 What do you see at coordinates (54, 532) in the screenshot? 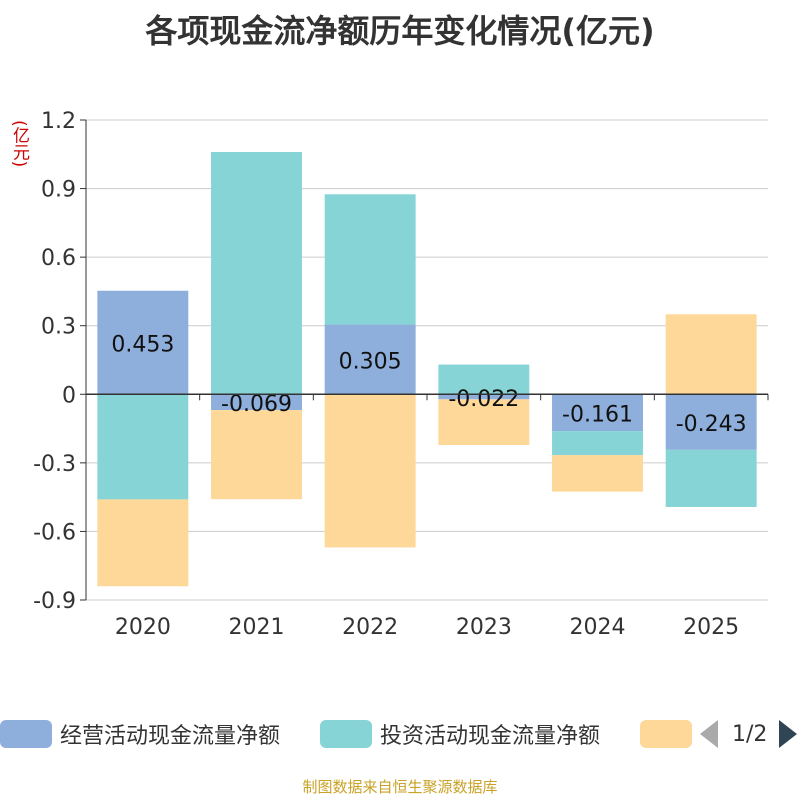
I see `y-tick-label: -0.6` at bounding box center [54, 532].